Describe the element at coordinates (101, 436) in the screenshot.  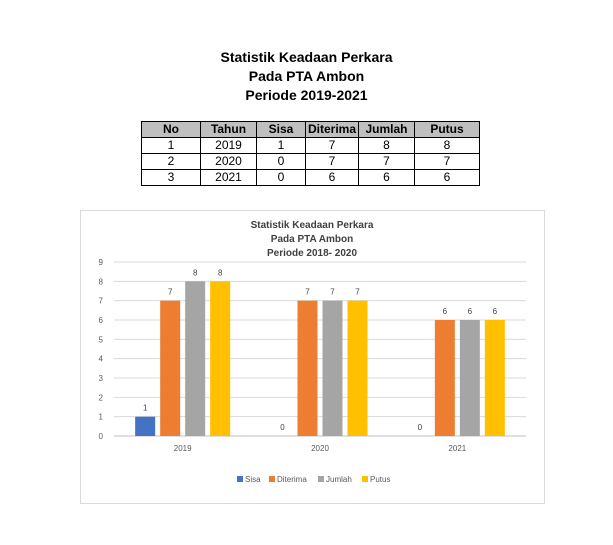
I see `y-tick-label: 0` at that location.